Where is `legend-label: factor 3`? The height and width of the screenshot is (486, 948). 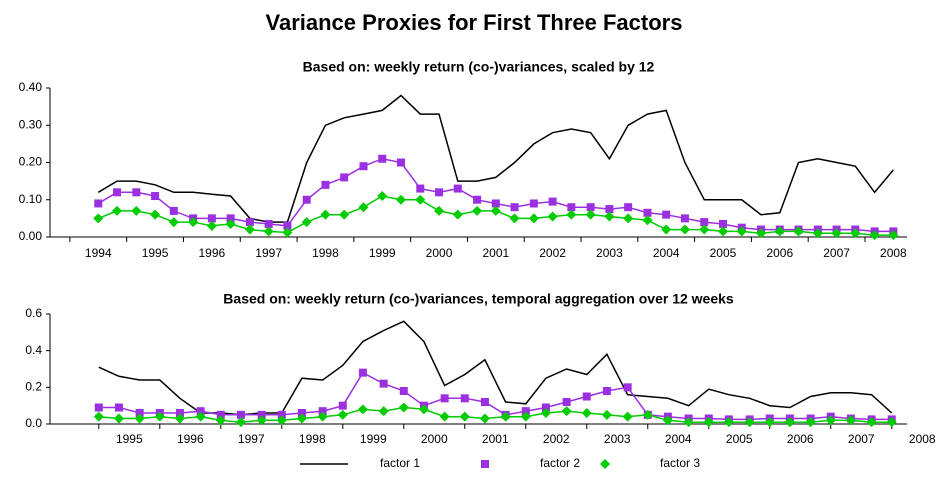
legend-label: factor 3 is located at coordinates (680, 463).